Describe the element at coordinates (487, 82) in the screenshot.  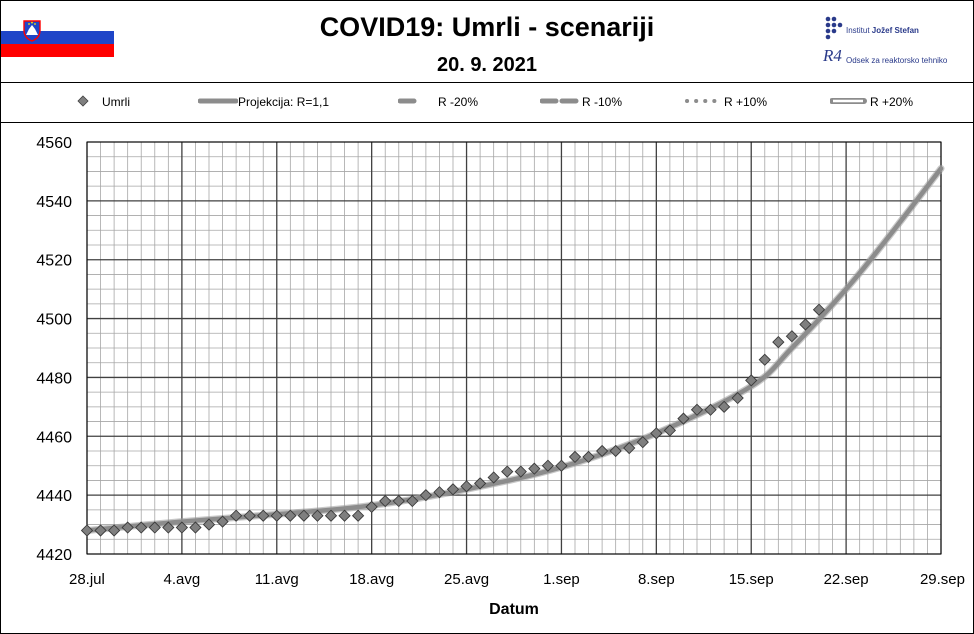
I see `header-divider` at that location.